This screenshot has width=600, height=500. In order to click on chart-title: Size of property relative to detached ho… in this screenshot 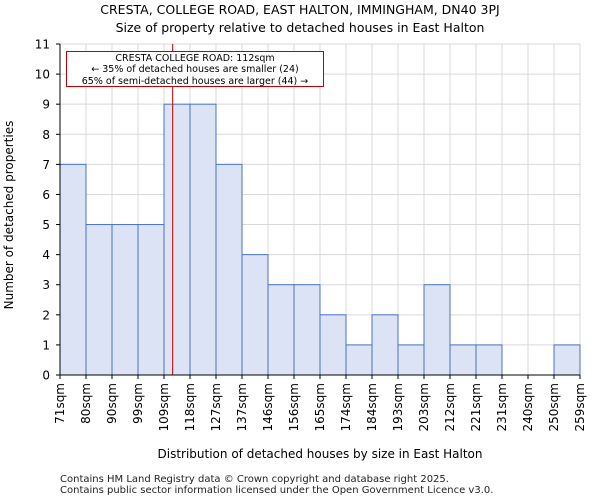, I will do `click(300, 27)`.